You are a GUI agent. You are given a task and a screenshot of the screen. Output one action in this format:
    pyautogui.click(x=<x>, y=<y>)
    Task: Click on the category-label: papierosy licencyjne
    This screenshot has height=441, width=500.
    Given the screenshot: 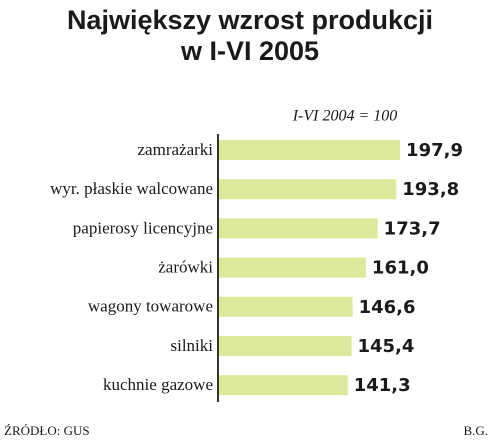 What is the action you would take?
    pyautogui.click(x=143, y=227)
    